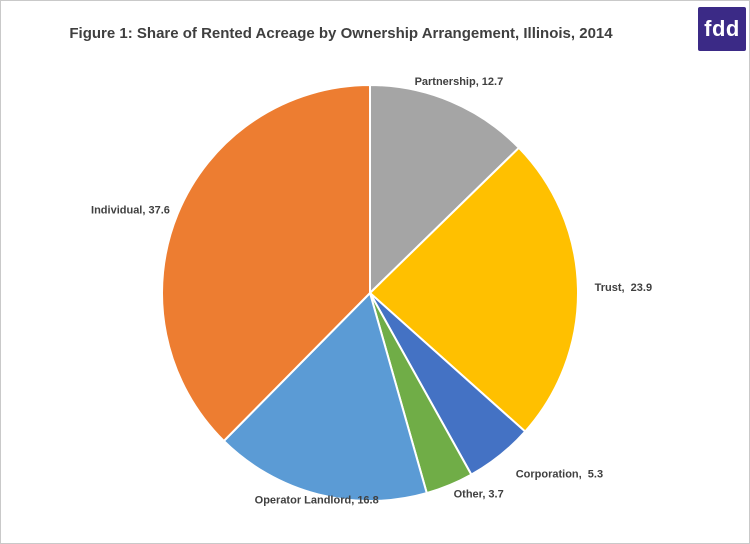 The width and height of the screenshot is (750, 544). Describe the element at coordinates (559, 475) in the screenshot. I see `data-label-corporation: Corporation, 5.3` at that location.